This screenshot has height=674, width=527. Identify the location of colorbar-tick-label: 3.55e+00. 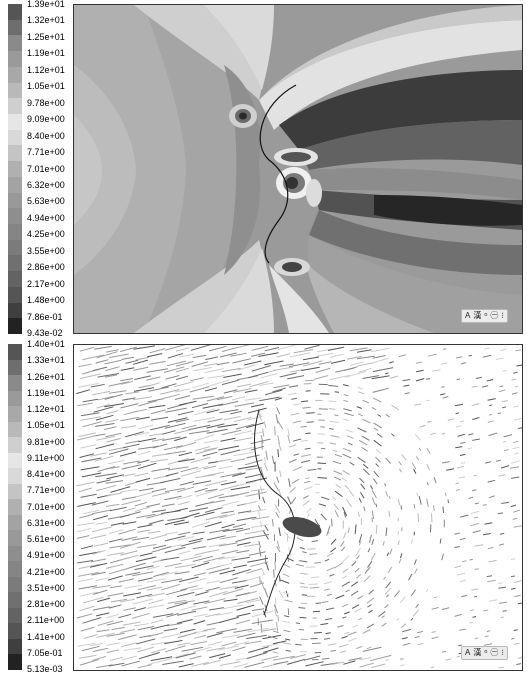
(46, 251).